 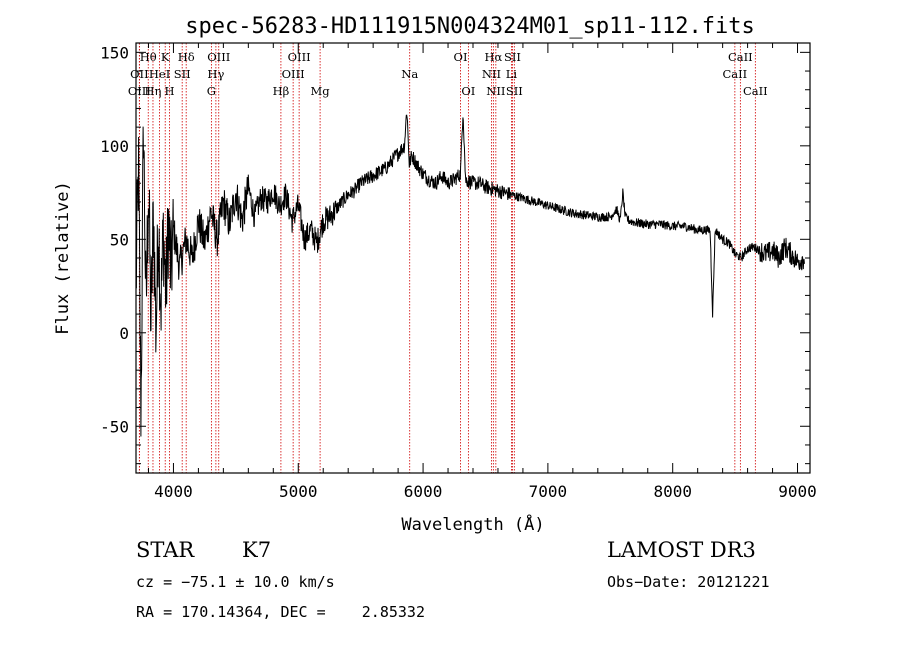 I want to click on spectral-line-label: K, so click(x=165, y=57).